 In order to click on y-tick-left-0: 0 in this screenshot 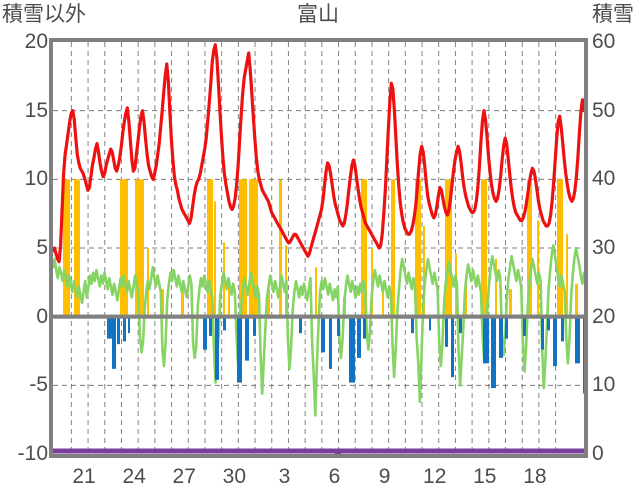, I will do `click(42, 316)`.